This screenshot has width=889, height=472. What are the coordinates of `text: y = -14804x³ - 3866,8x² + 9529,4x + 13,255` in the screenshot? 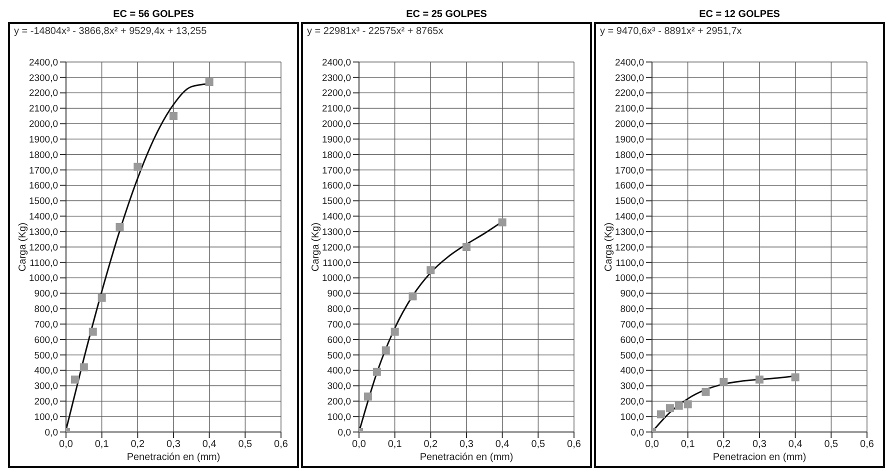 It's located at (110, 32).